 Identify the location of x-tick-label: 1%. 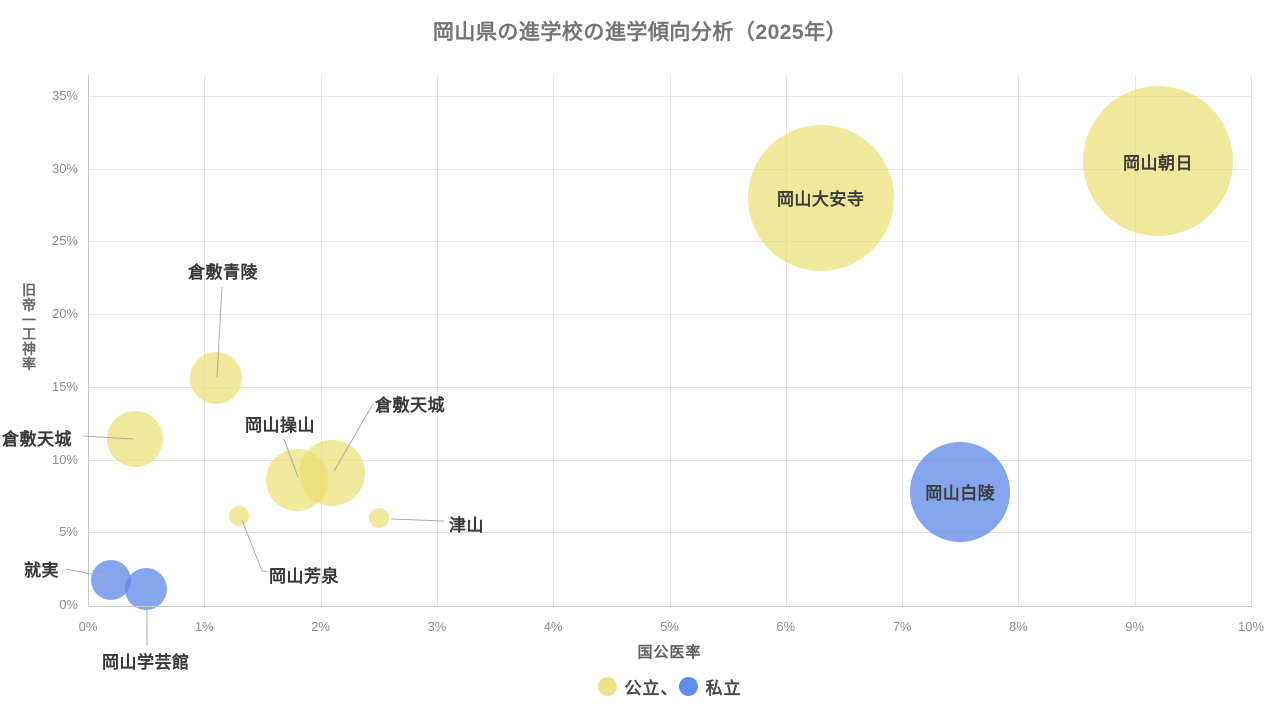
(204, 626).